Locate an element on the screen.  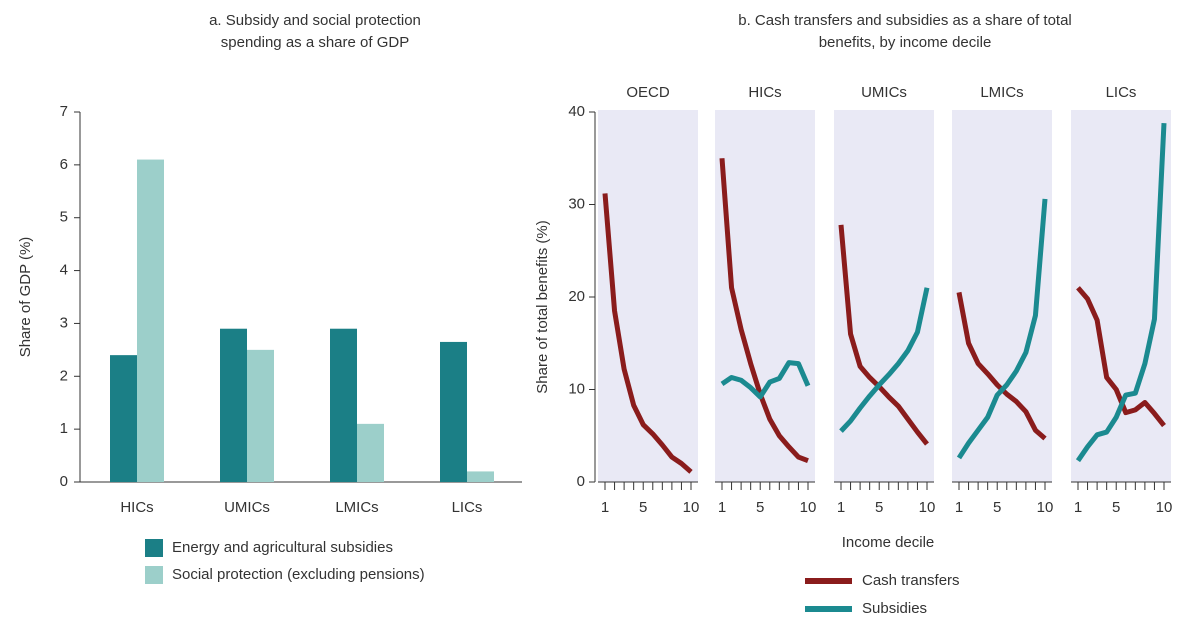
y-tick-label: 10 is located at coordinates (576, 388).